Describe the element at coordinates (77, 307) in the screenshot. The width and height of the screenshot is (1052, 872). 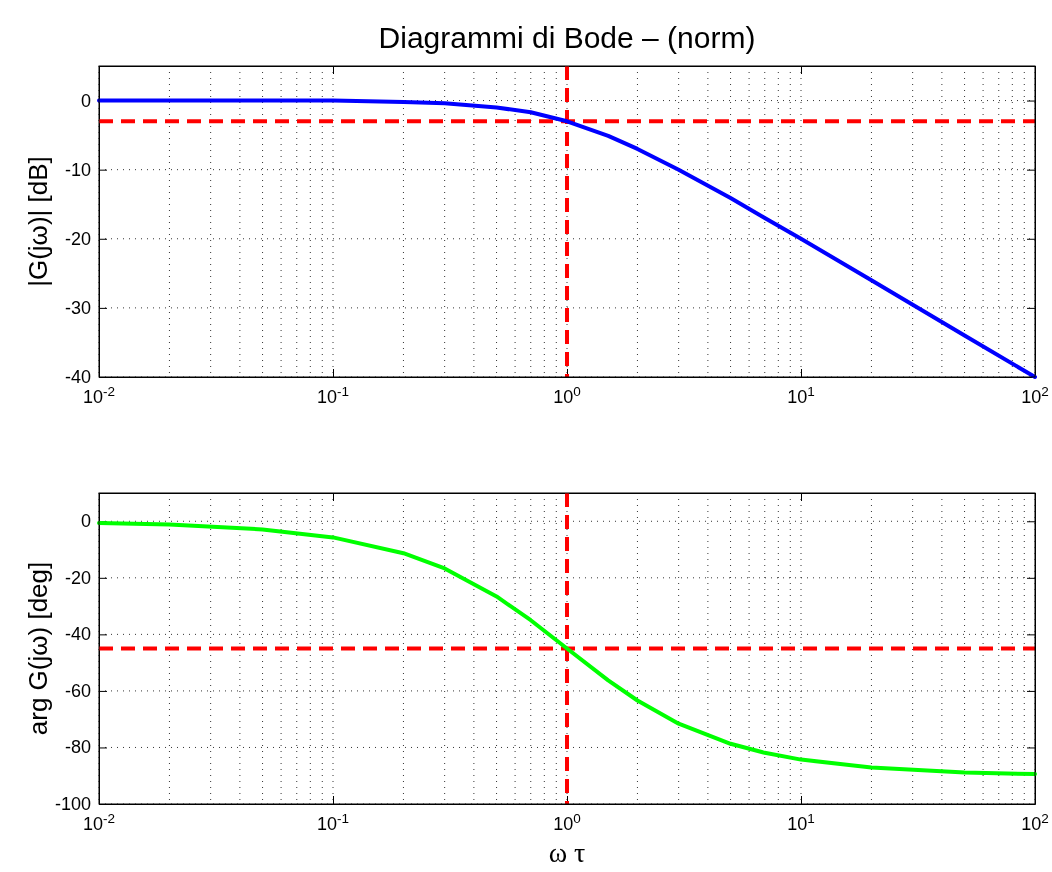
I see `y-tick-label: -30` at that location.